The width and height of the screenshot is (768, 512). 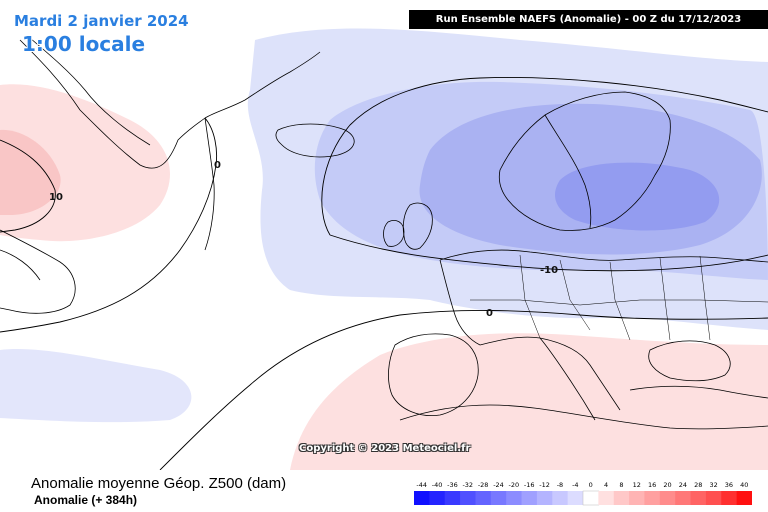 I want to click on legend-tick-label: 28, so click(x=698, y=485).